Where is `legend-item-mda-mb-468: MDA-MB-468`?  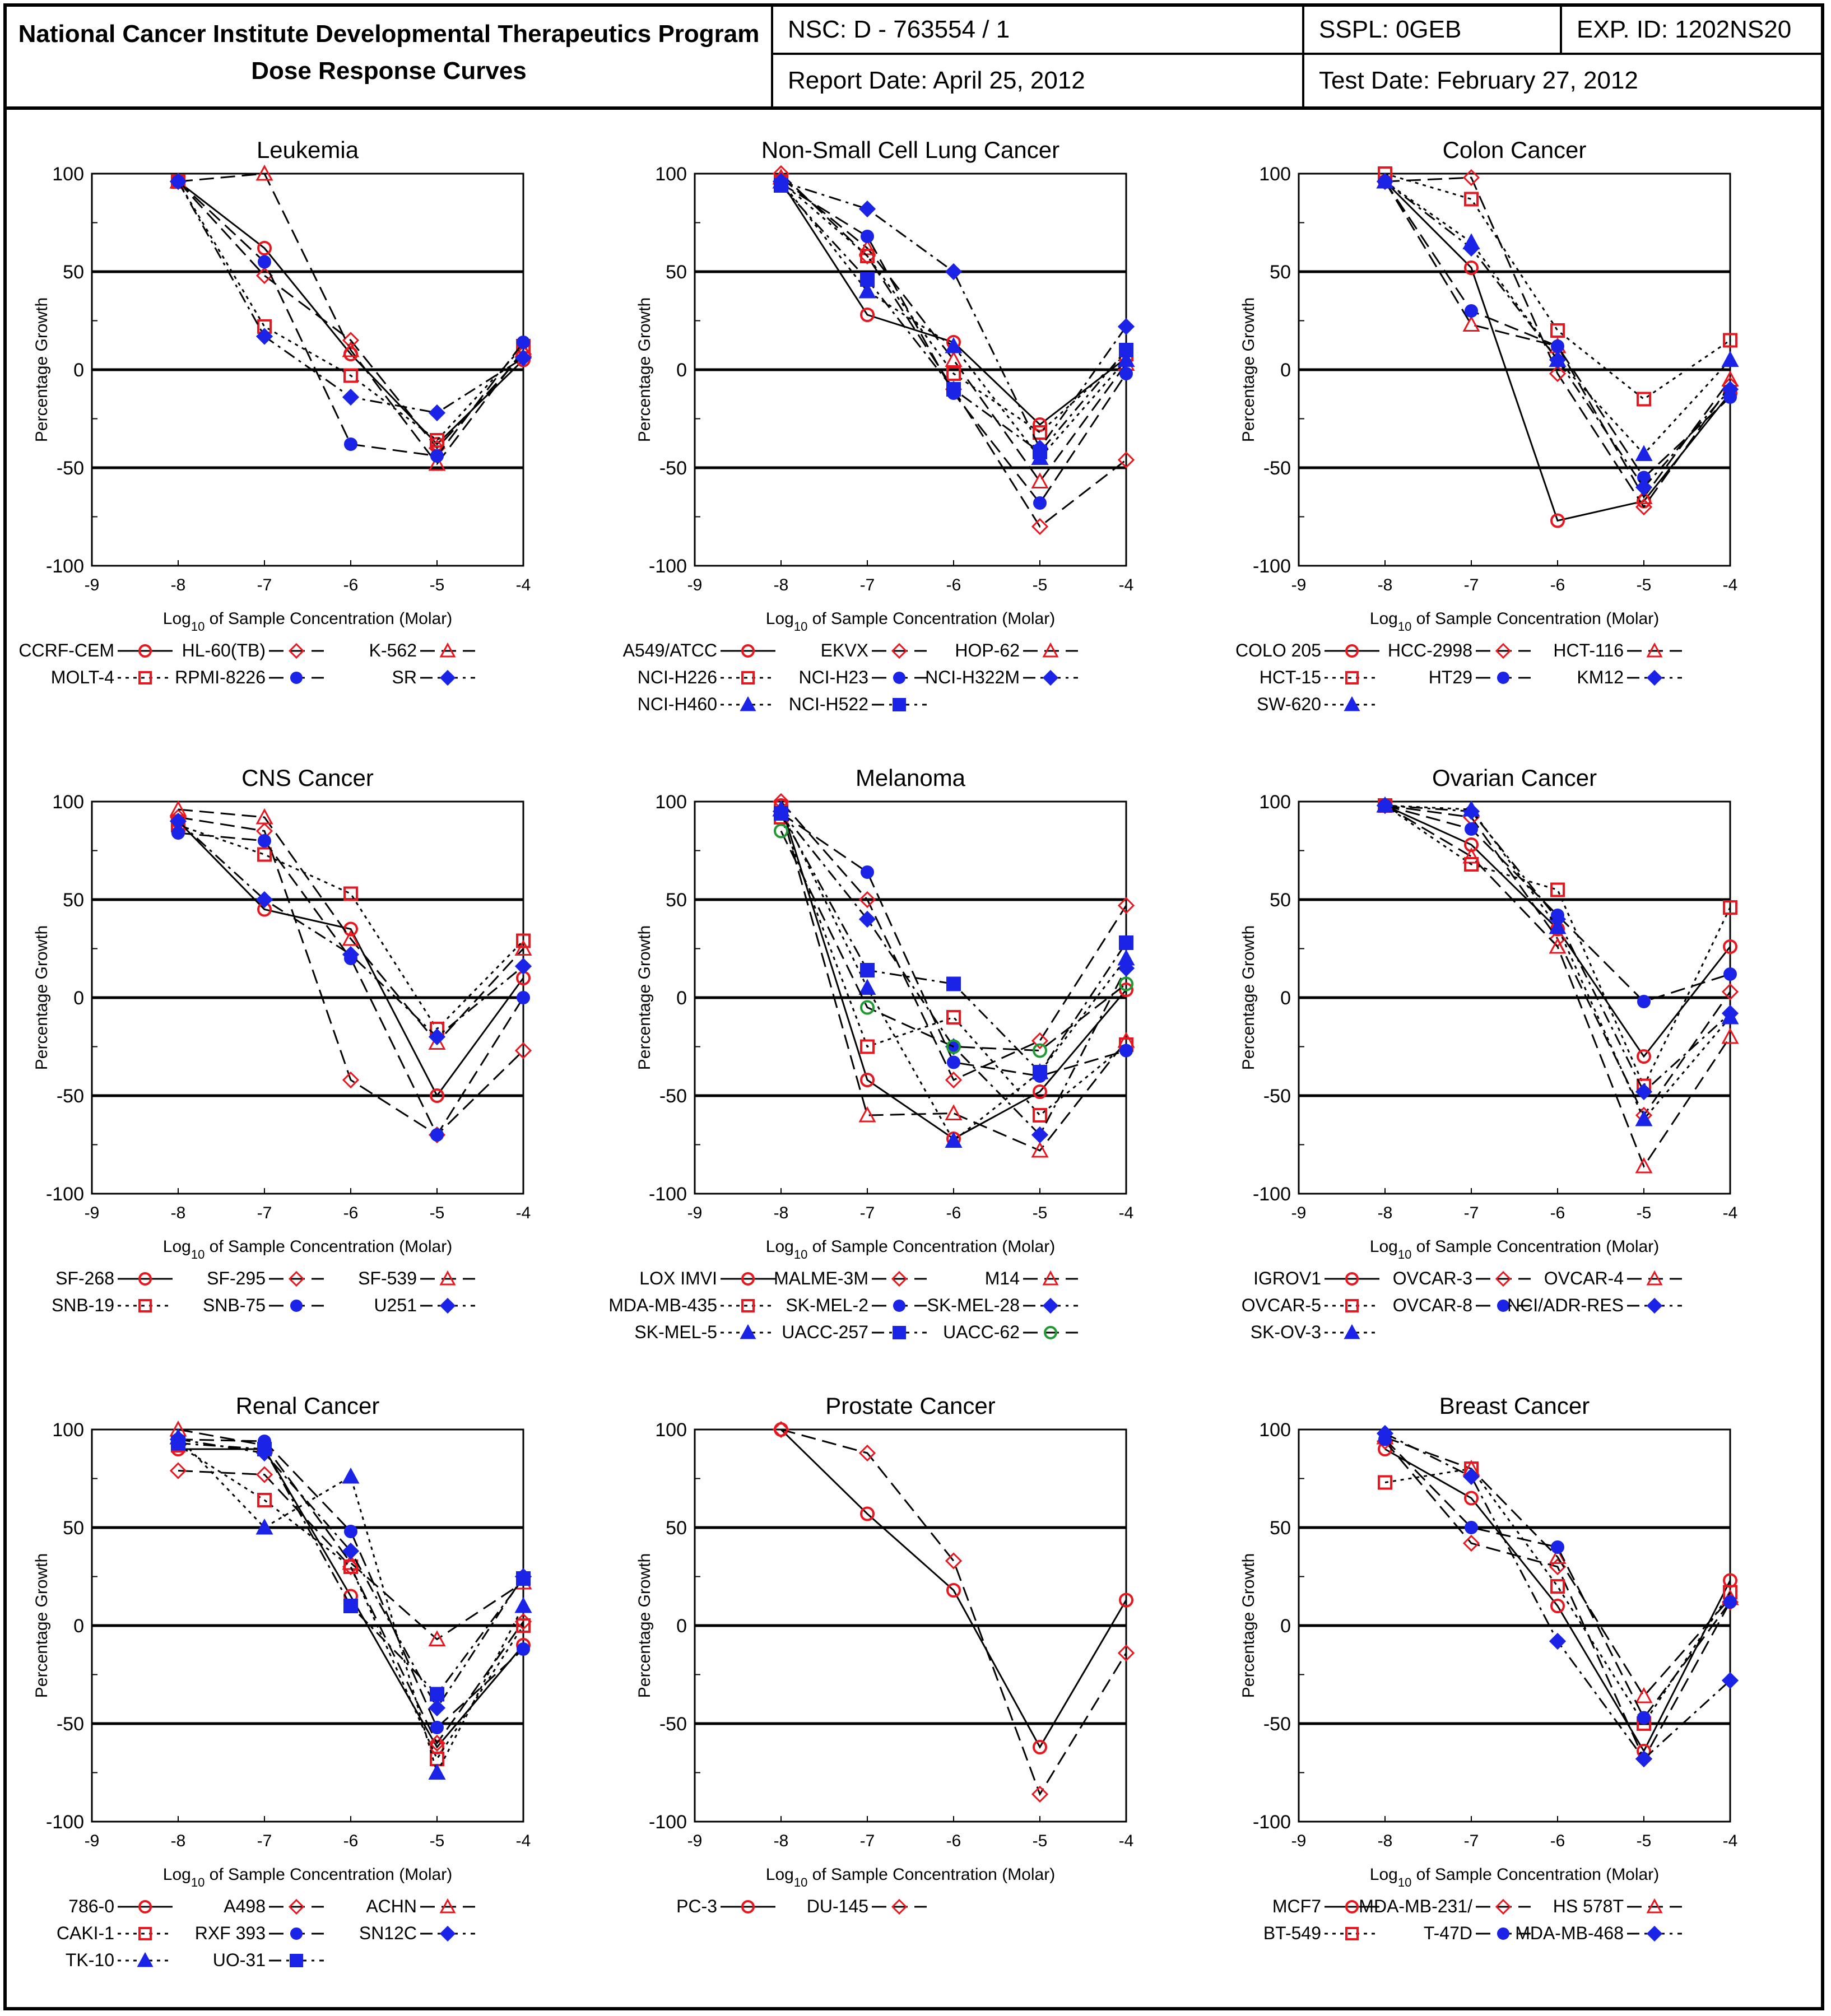
legend-item-mda-mb-468: MDA-MB-468 is located at coordinates (1598, 1933).